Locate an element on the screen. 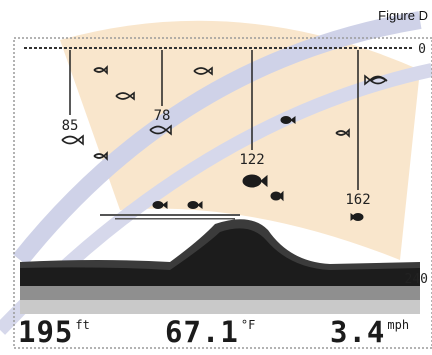 The image size is (432, 355). speed-readout: 3.4 mph is located at coordinates (369, 332).